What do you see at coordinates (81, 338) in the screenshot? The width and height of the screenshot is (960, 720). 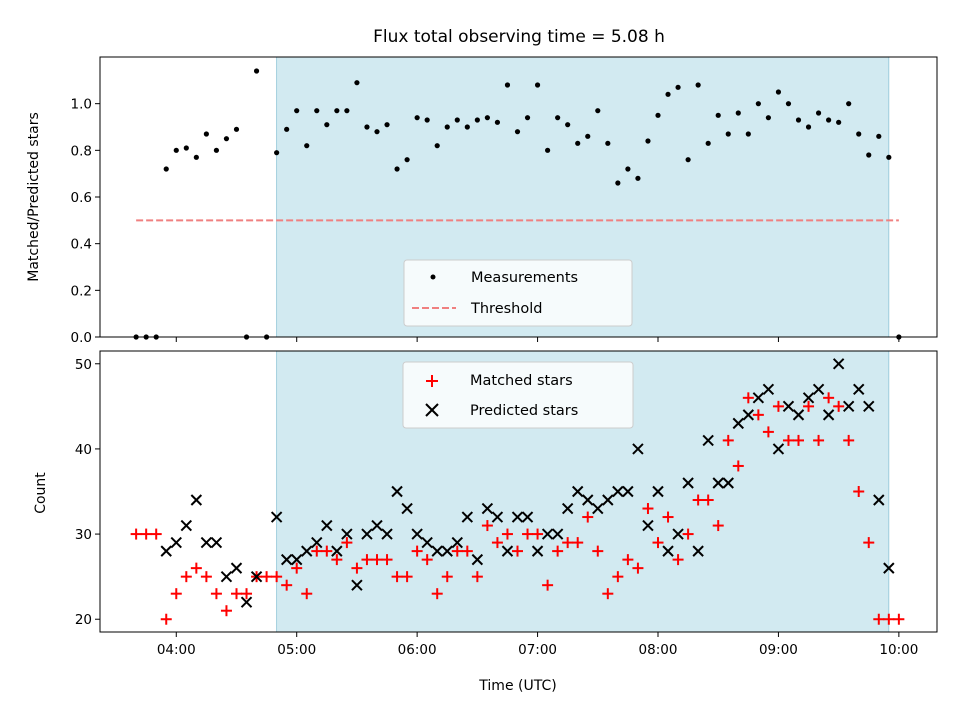 I see `y-tick-label: 0.0` at bounding box center [81, 338].